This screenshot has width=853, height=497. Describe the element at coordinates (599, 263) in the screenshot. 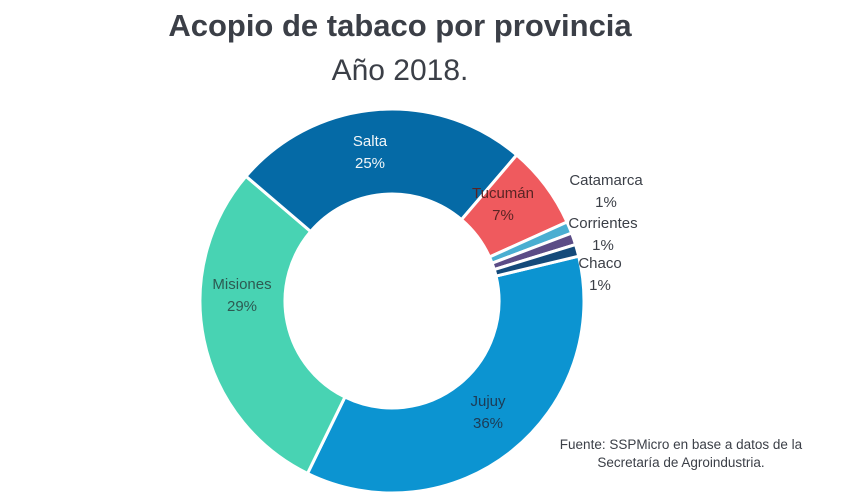

I see `slice-label-chaco: Chaco` at that location.